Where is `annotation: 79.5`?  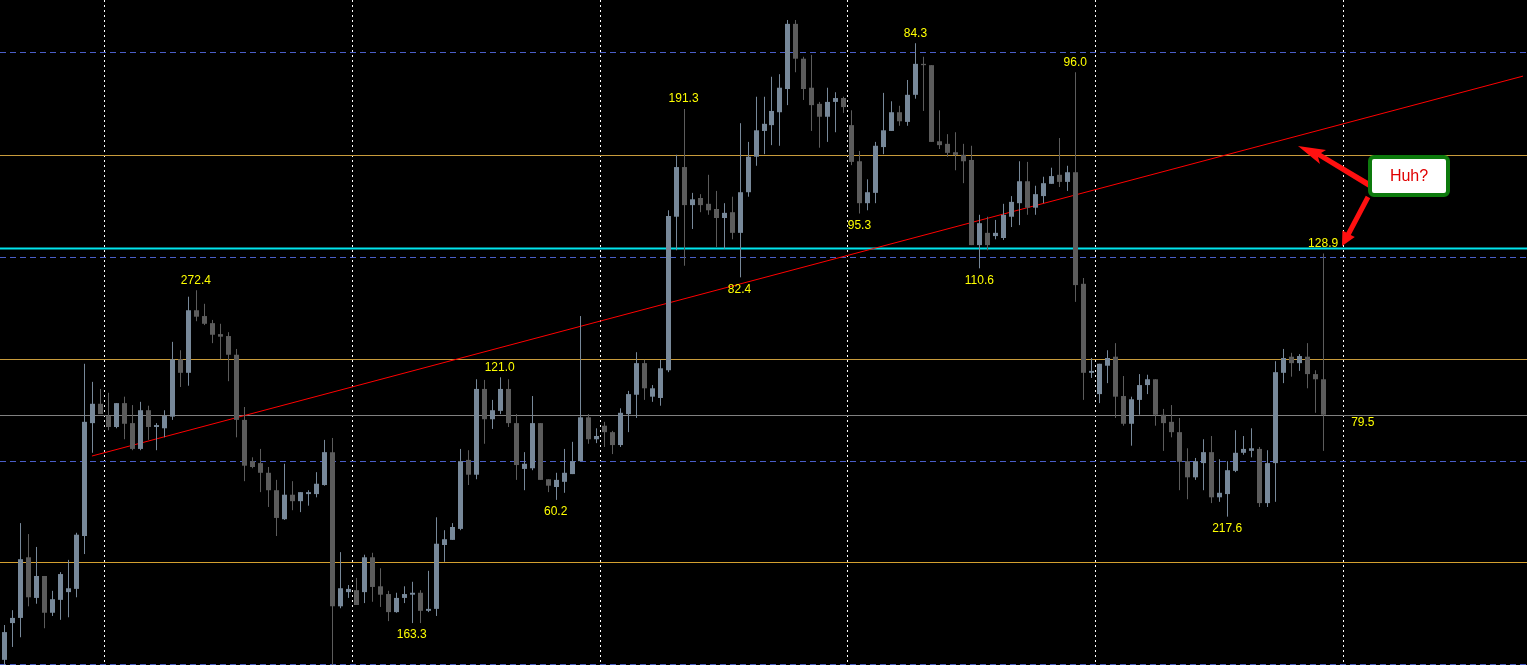
annotation: 79.5 is located at coordinates (1363, 422).